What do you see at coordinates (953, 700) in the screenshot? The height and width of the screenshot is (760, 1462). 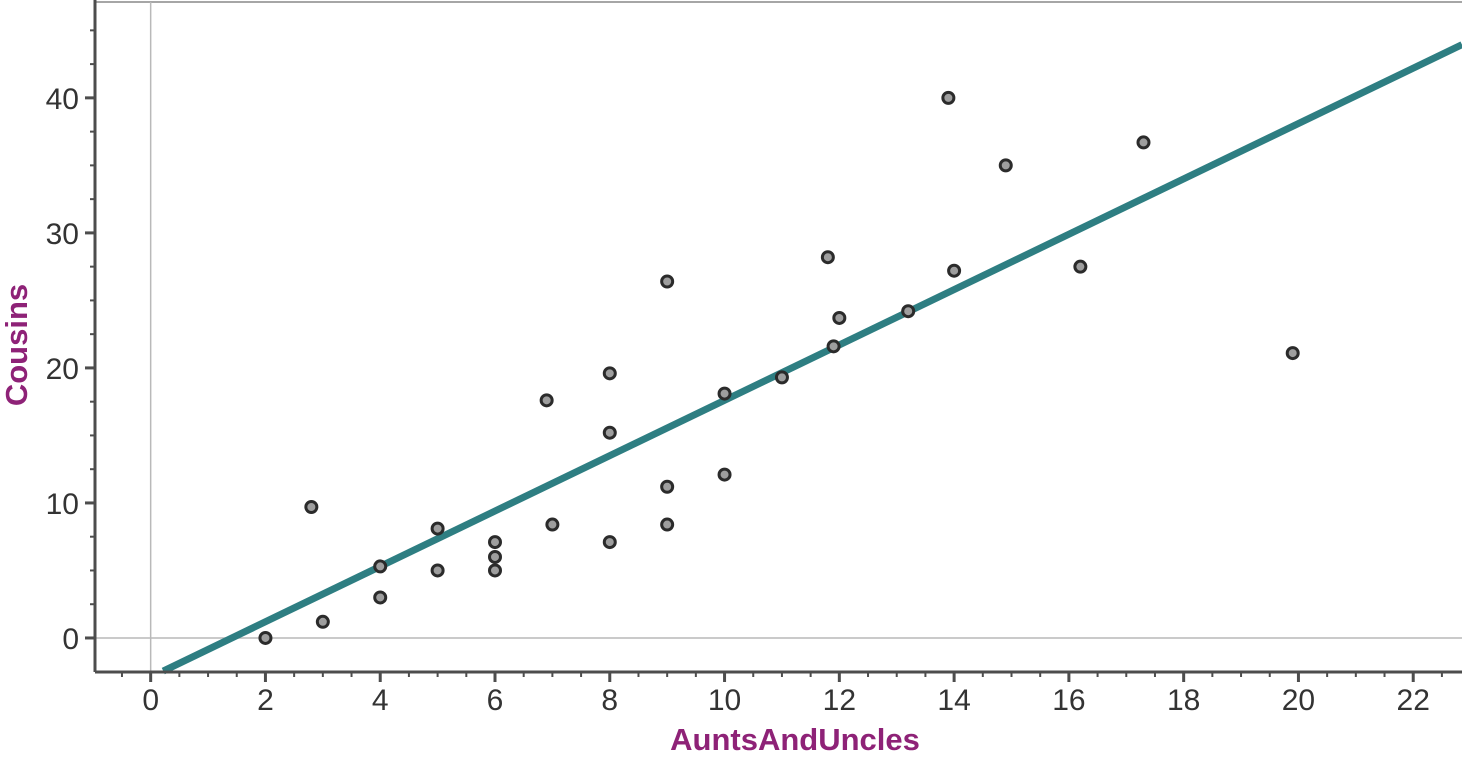 I see `x-tick-label: 14` at bounding box center [953, 700].